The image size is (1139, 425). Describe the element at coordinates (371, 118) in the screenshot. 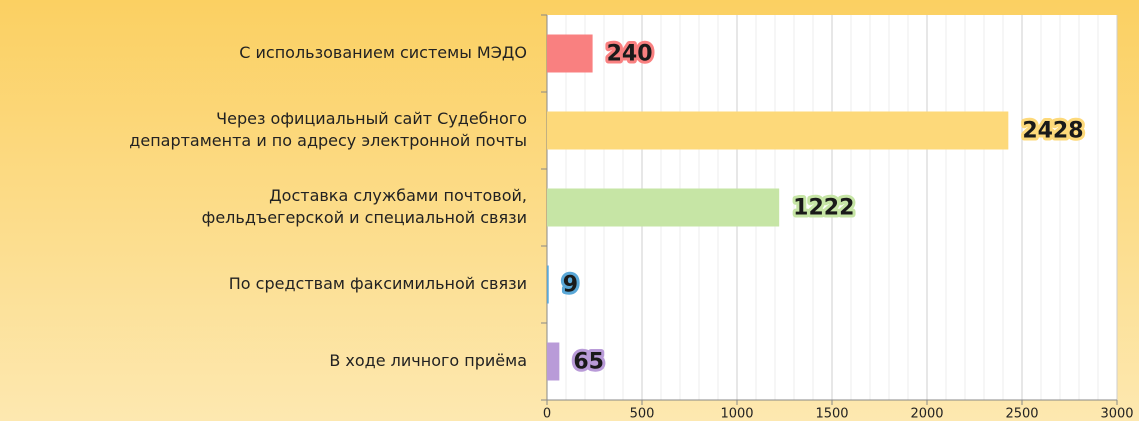

I see `y-tick-label: Через официальный сайт Судебного` at that location.